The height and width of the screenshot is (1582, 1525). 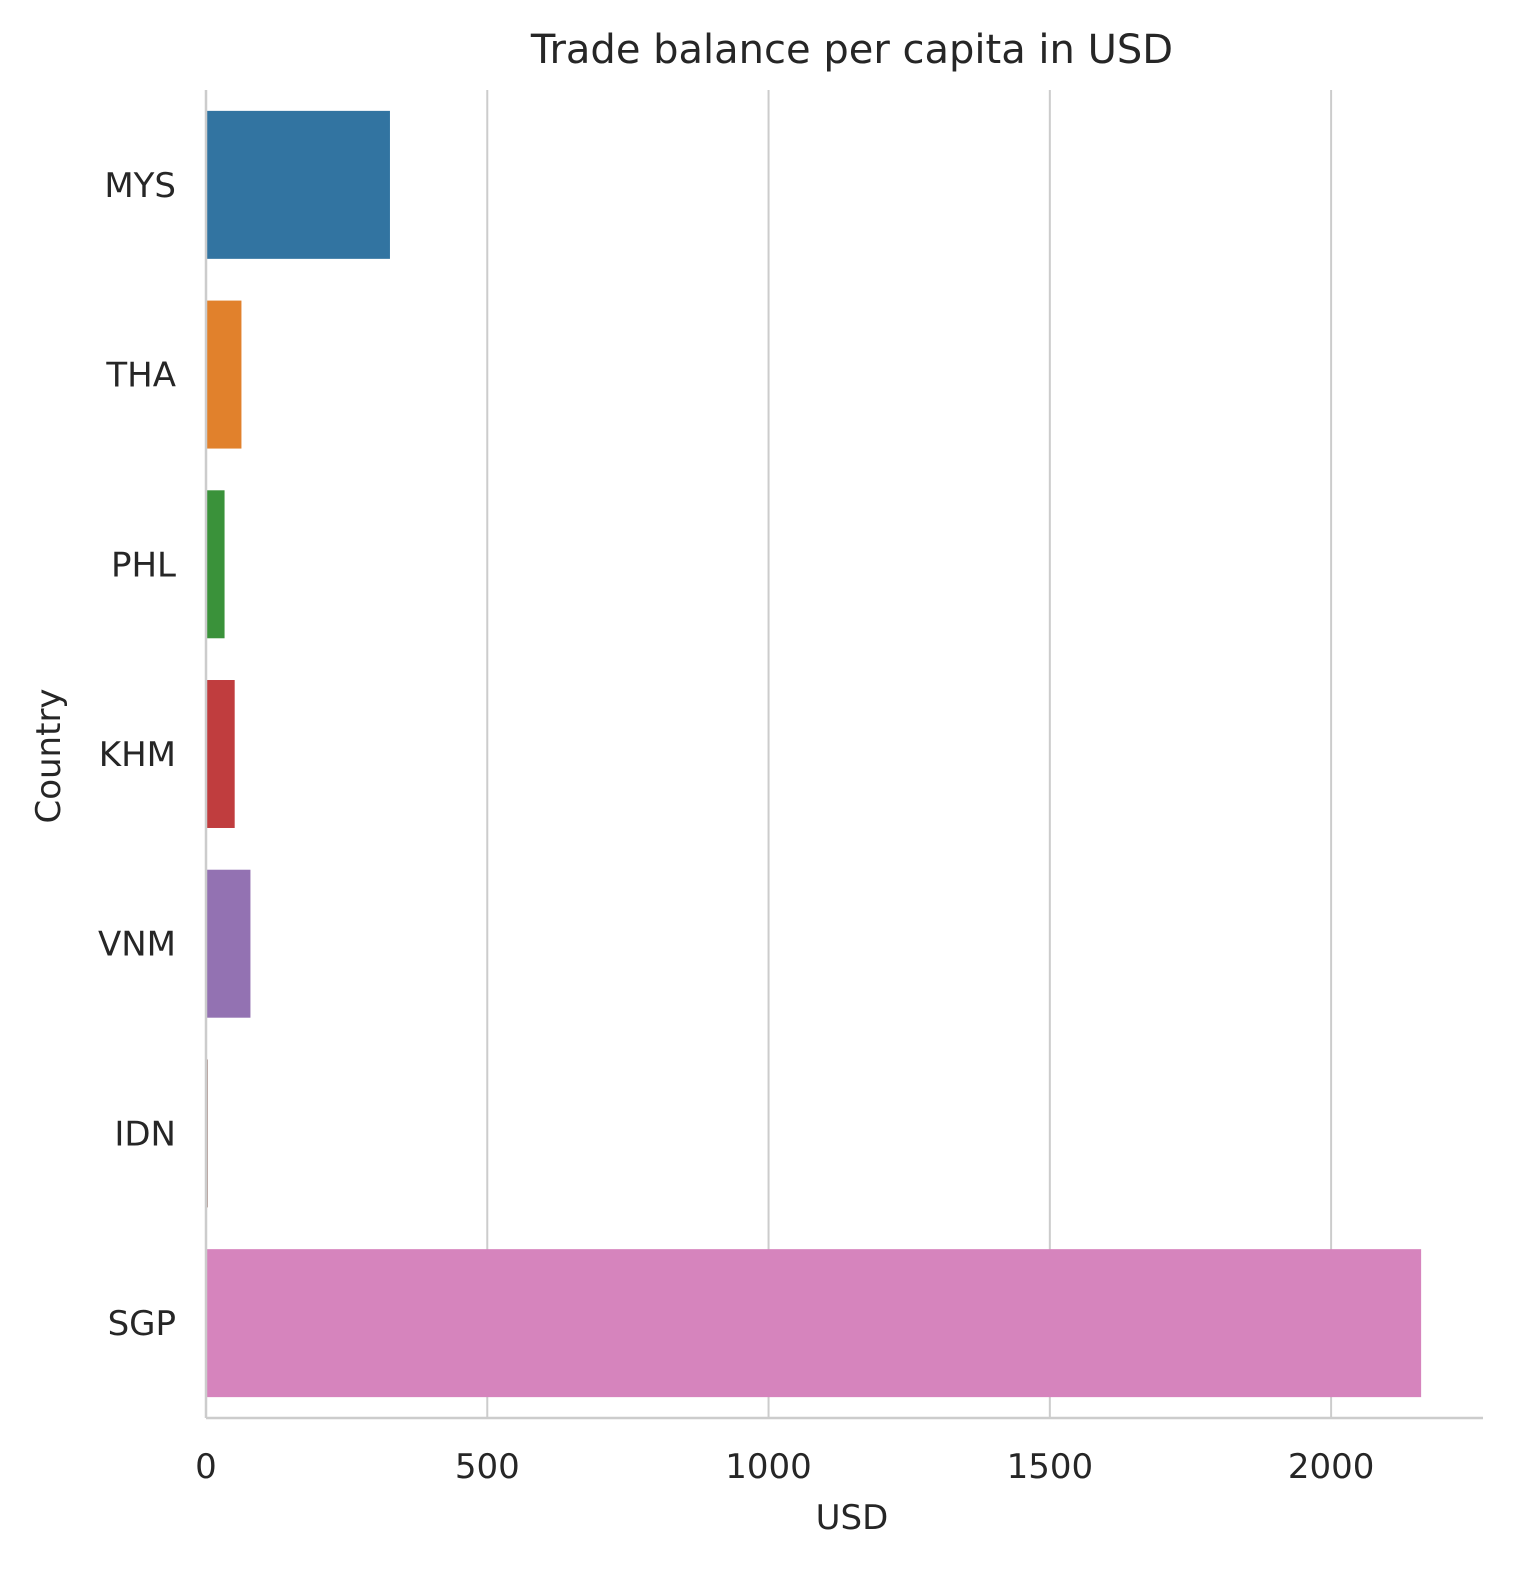 What do you see at coordinates (220, 754) in the screenshot?
I see `bar-khm` at bounding box center [220, 754].